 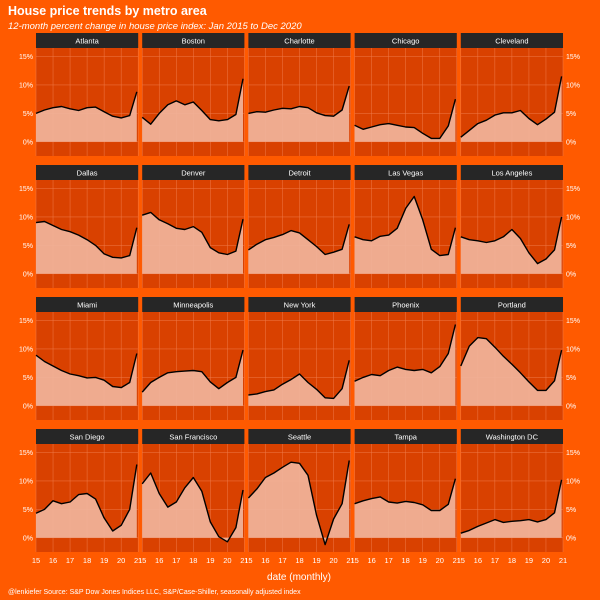 I want to click on strip-phoenix, so click(x=405, y=304).